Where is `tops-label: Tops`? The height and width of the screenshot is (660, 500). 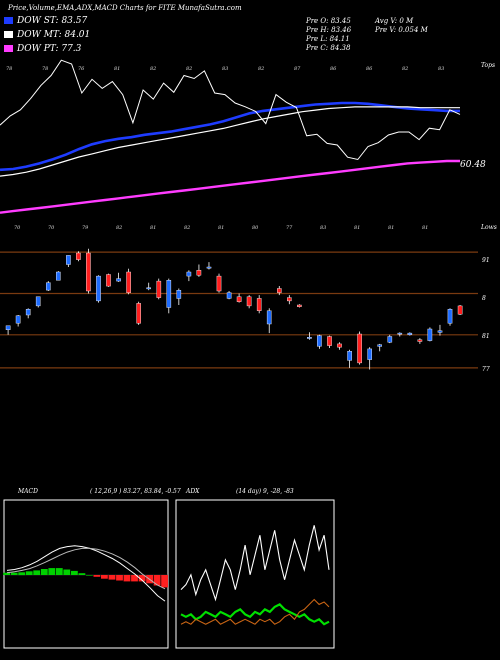
tops-label: Tops is located at coordinates (488, 65).